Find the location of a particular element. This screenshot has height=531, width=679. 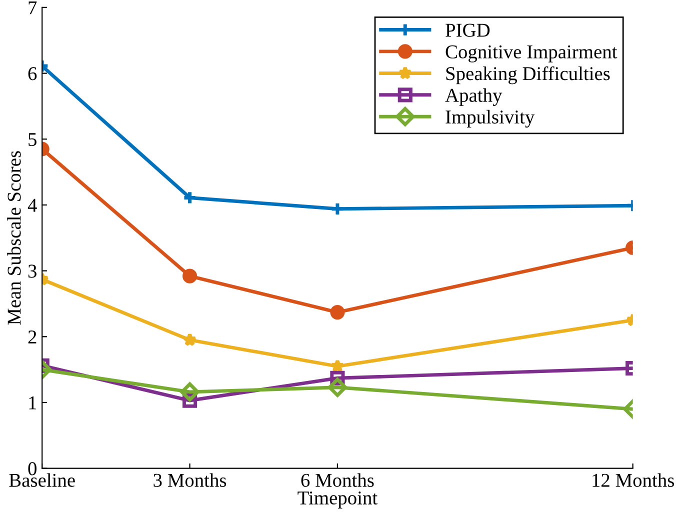

y-tick-label: 4 is located at coordinates (32, 205).